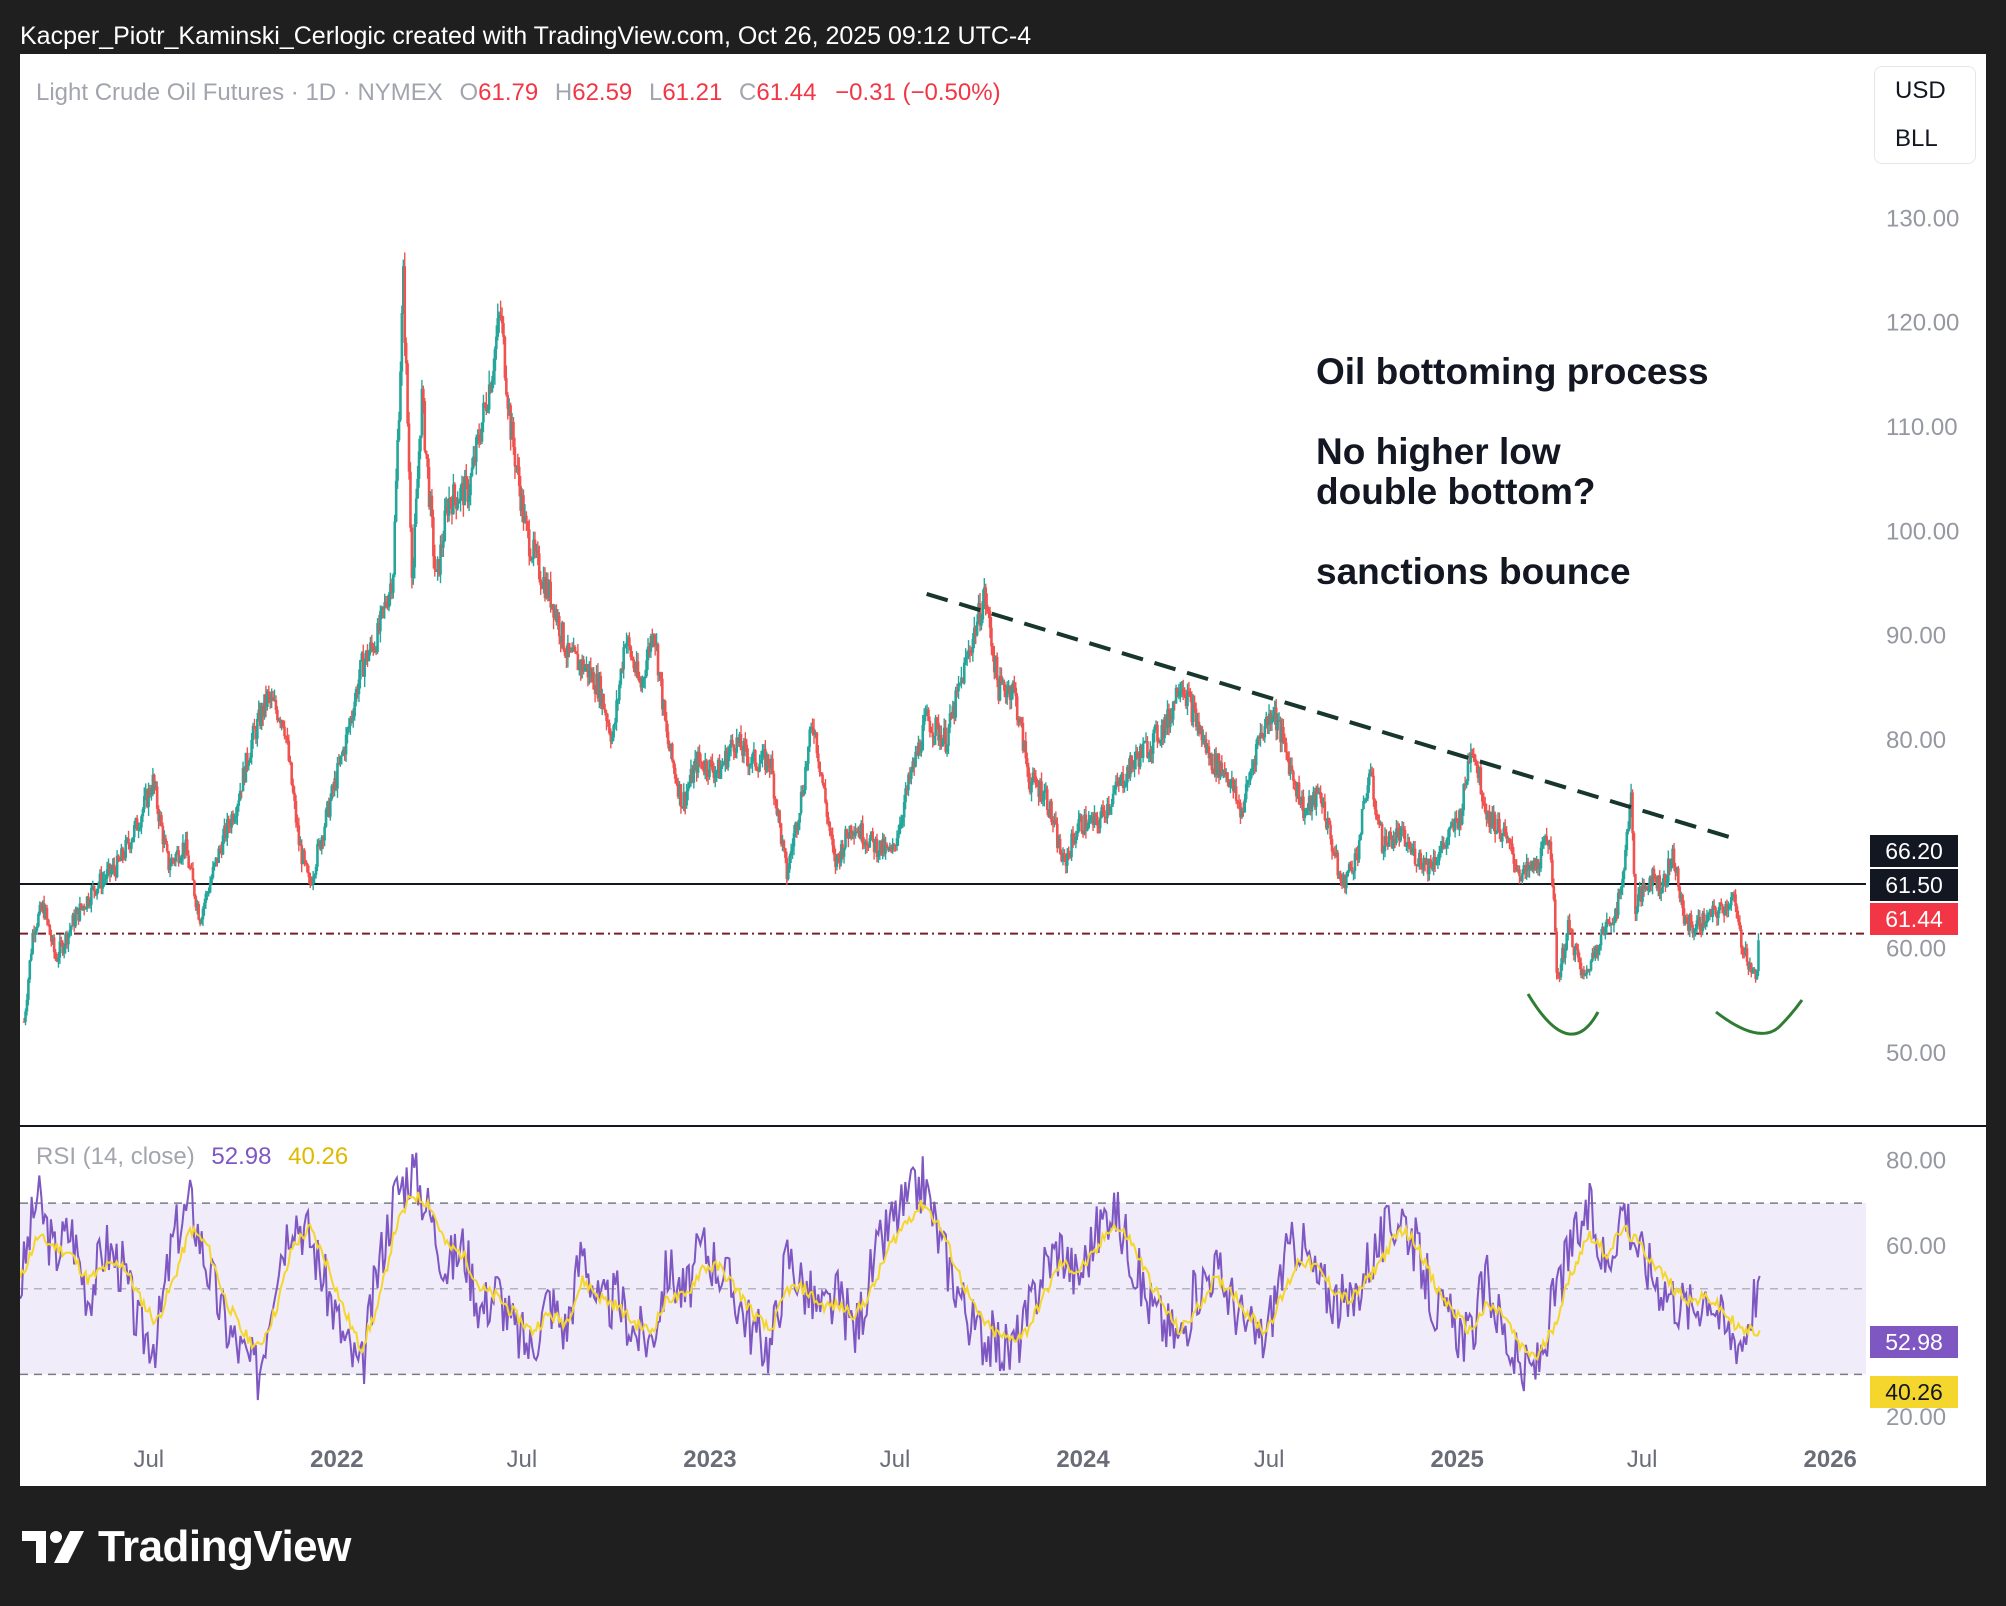 Image resolution: width=2006 pixels, height=1606 pixels. Describe the element at coordinates (1922, 427) in the screenshot. I see `price-tick-label: 110.00` at that location.